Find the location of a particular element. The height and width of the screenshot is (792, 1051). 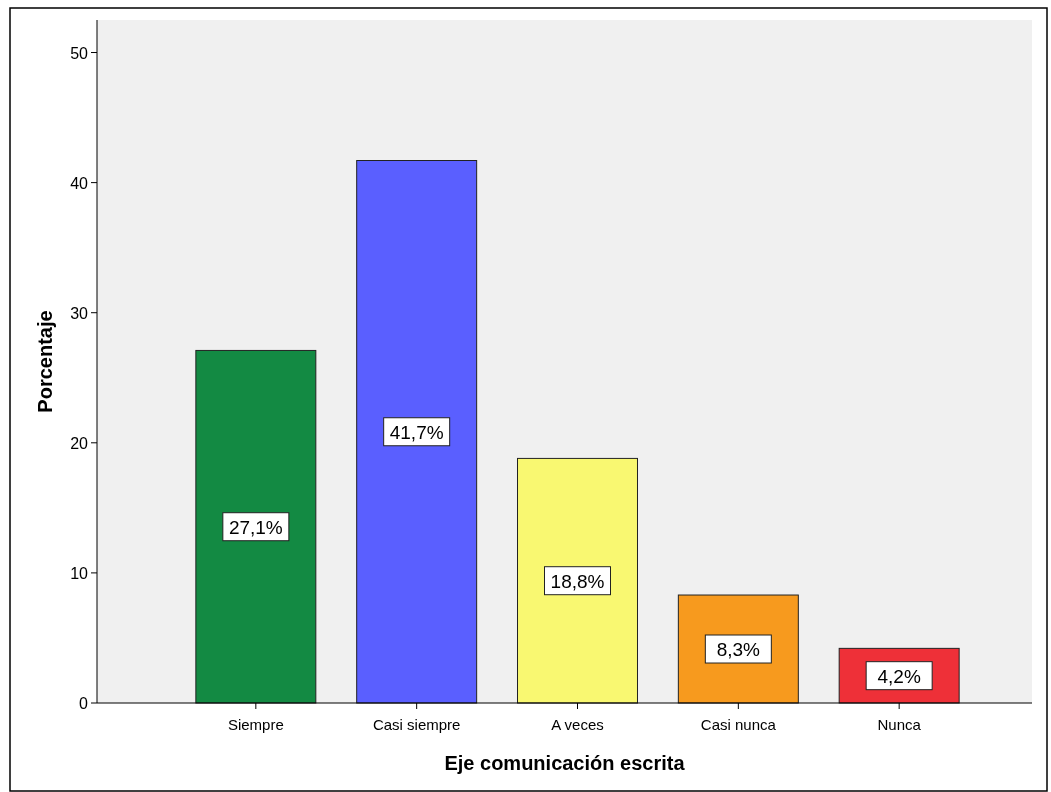

data-label: 8,3% is located at coordinates (738, 650).